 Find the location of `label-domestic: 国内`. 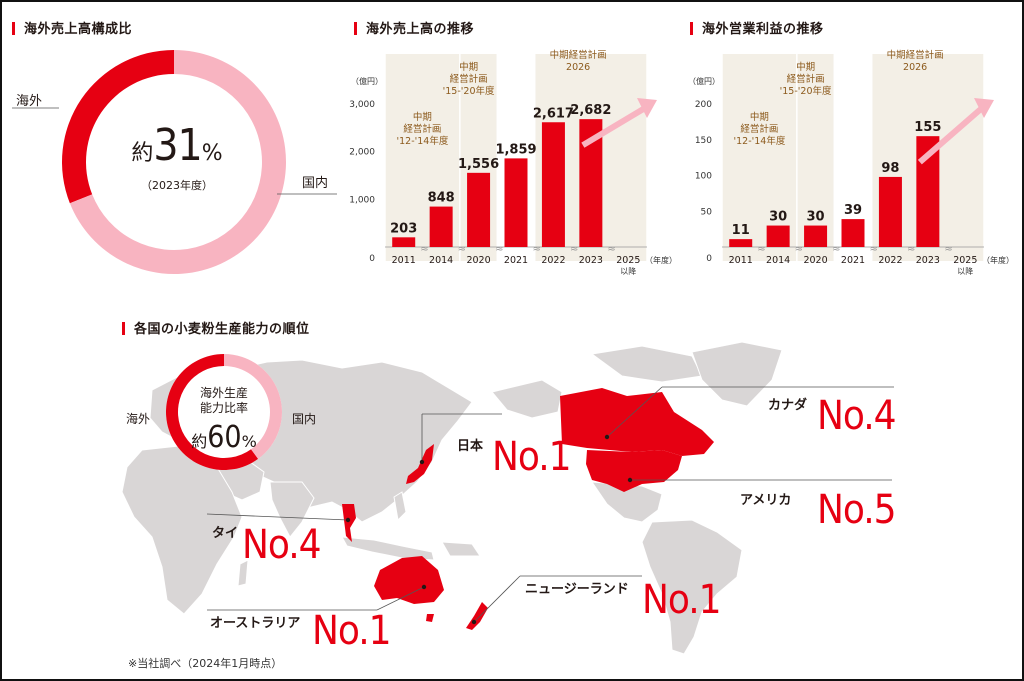

label-domestic: 国内 is located at coordinates (315, 183).